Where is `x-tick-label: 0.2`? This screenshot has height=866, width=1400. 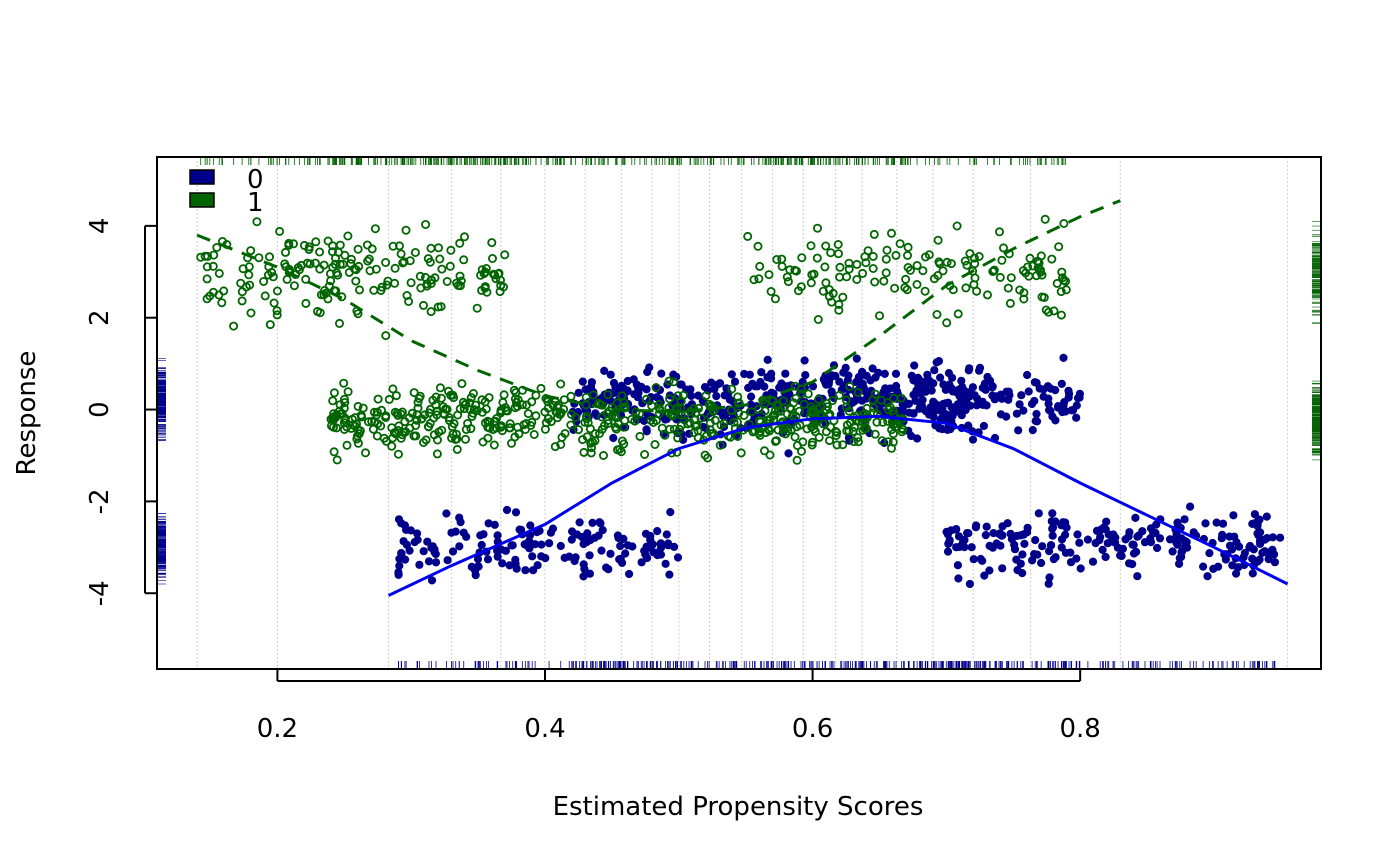
x-tick-label: 0.2 is located at coordinates (277, 729).